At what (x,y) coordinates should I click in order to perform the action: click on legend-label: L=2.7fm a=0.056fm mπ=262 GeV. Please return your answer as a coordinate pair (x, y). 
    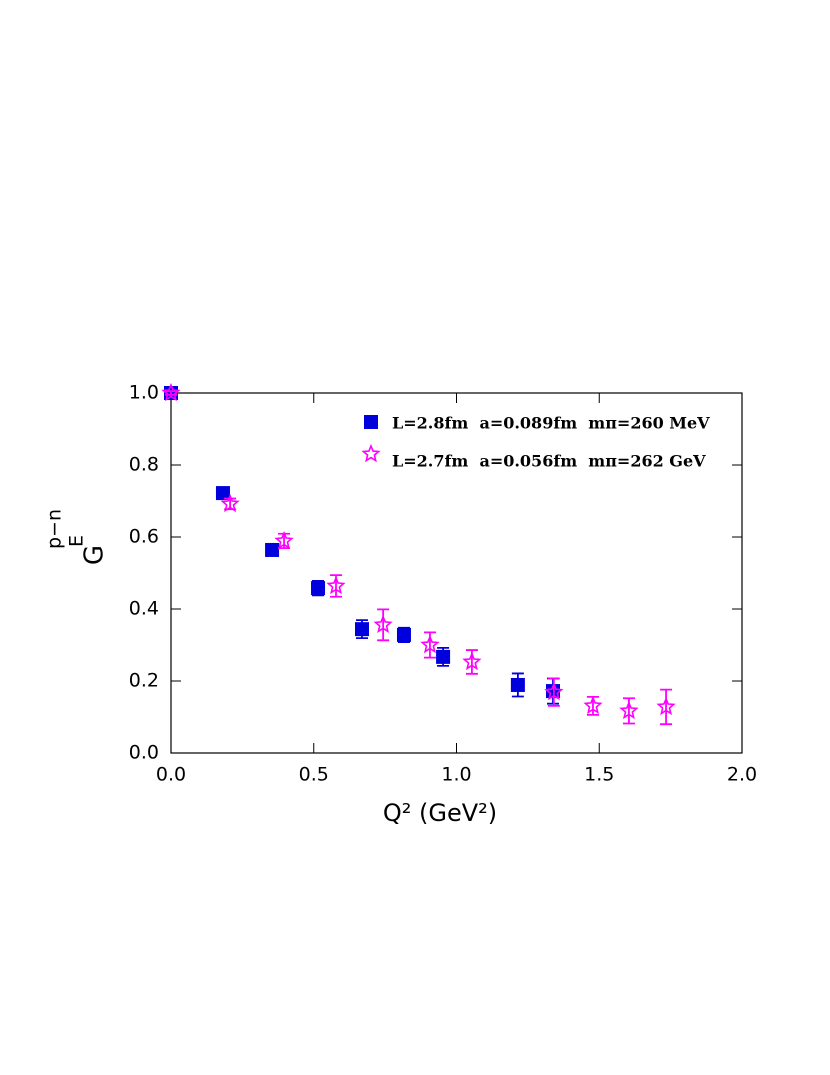
    Looking at the image, I should click on (549, 461).